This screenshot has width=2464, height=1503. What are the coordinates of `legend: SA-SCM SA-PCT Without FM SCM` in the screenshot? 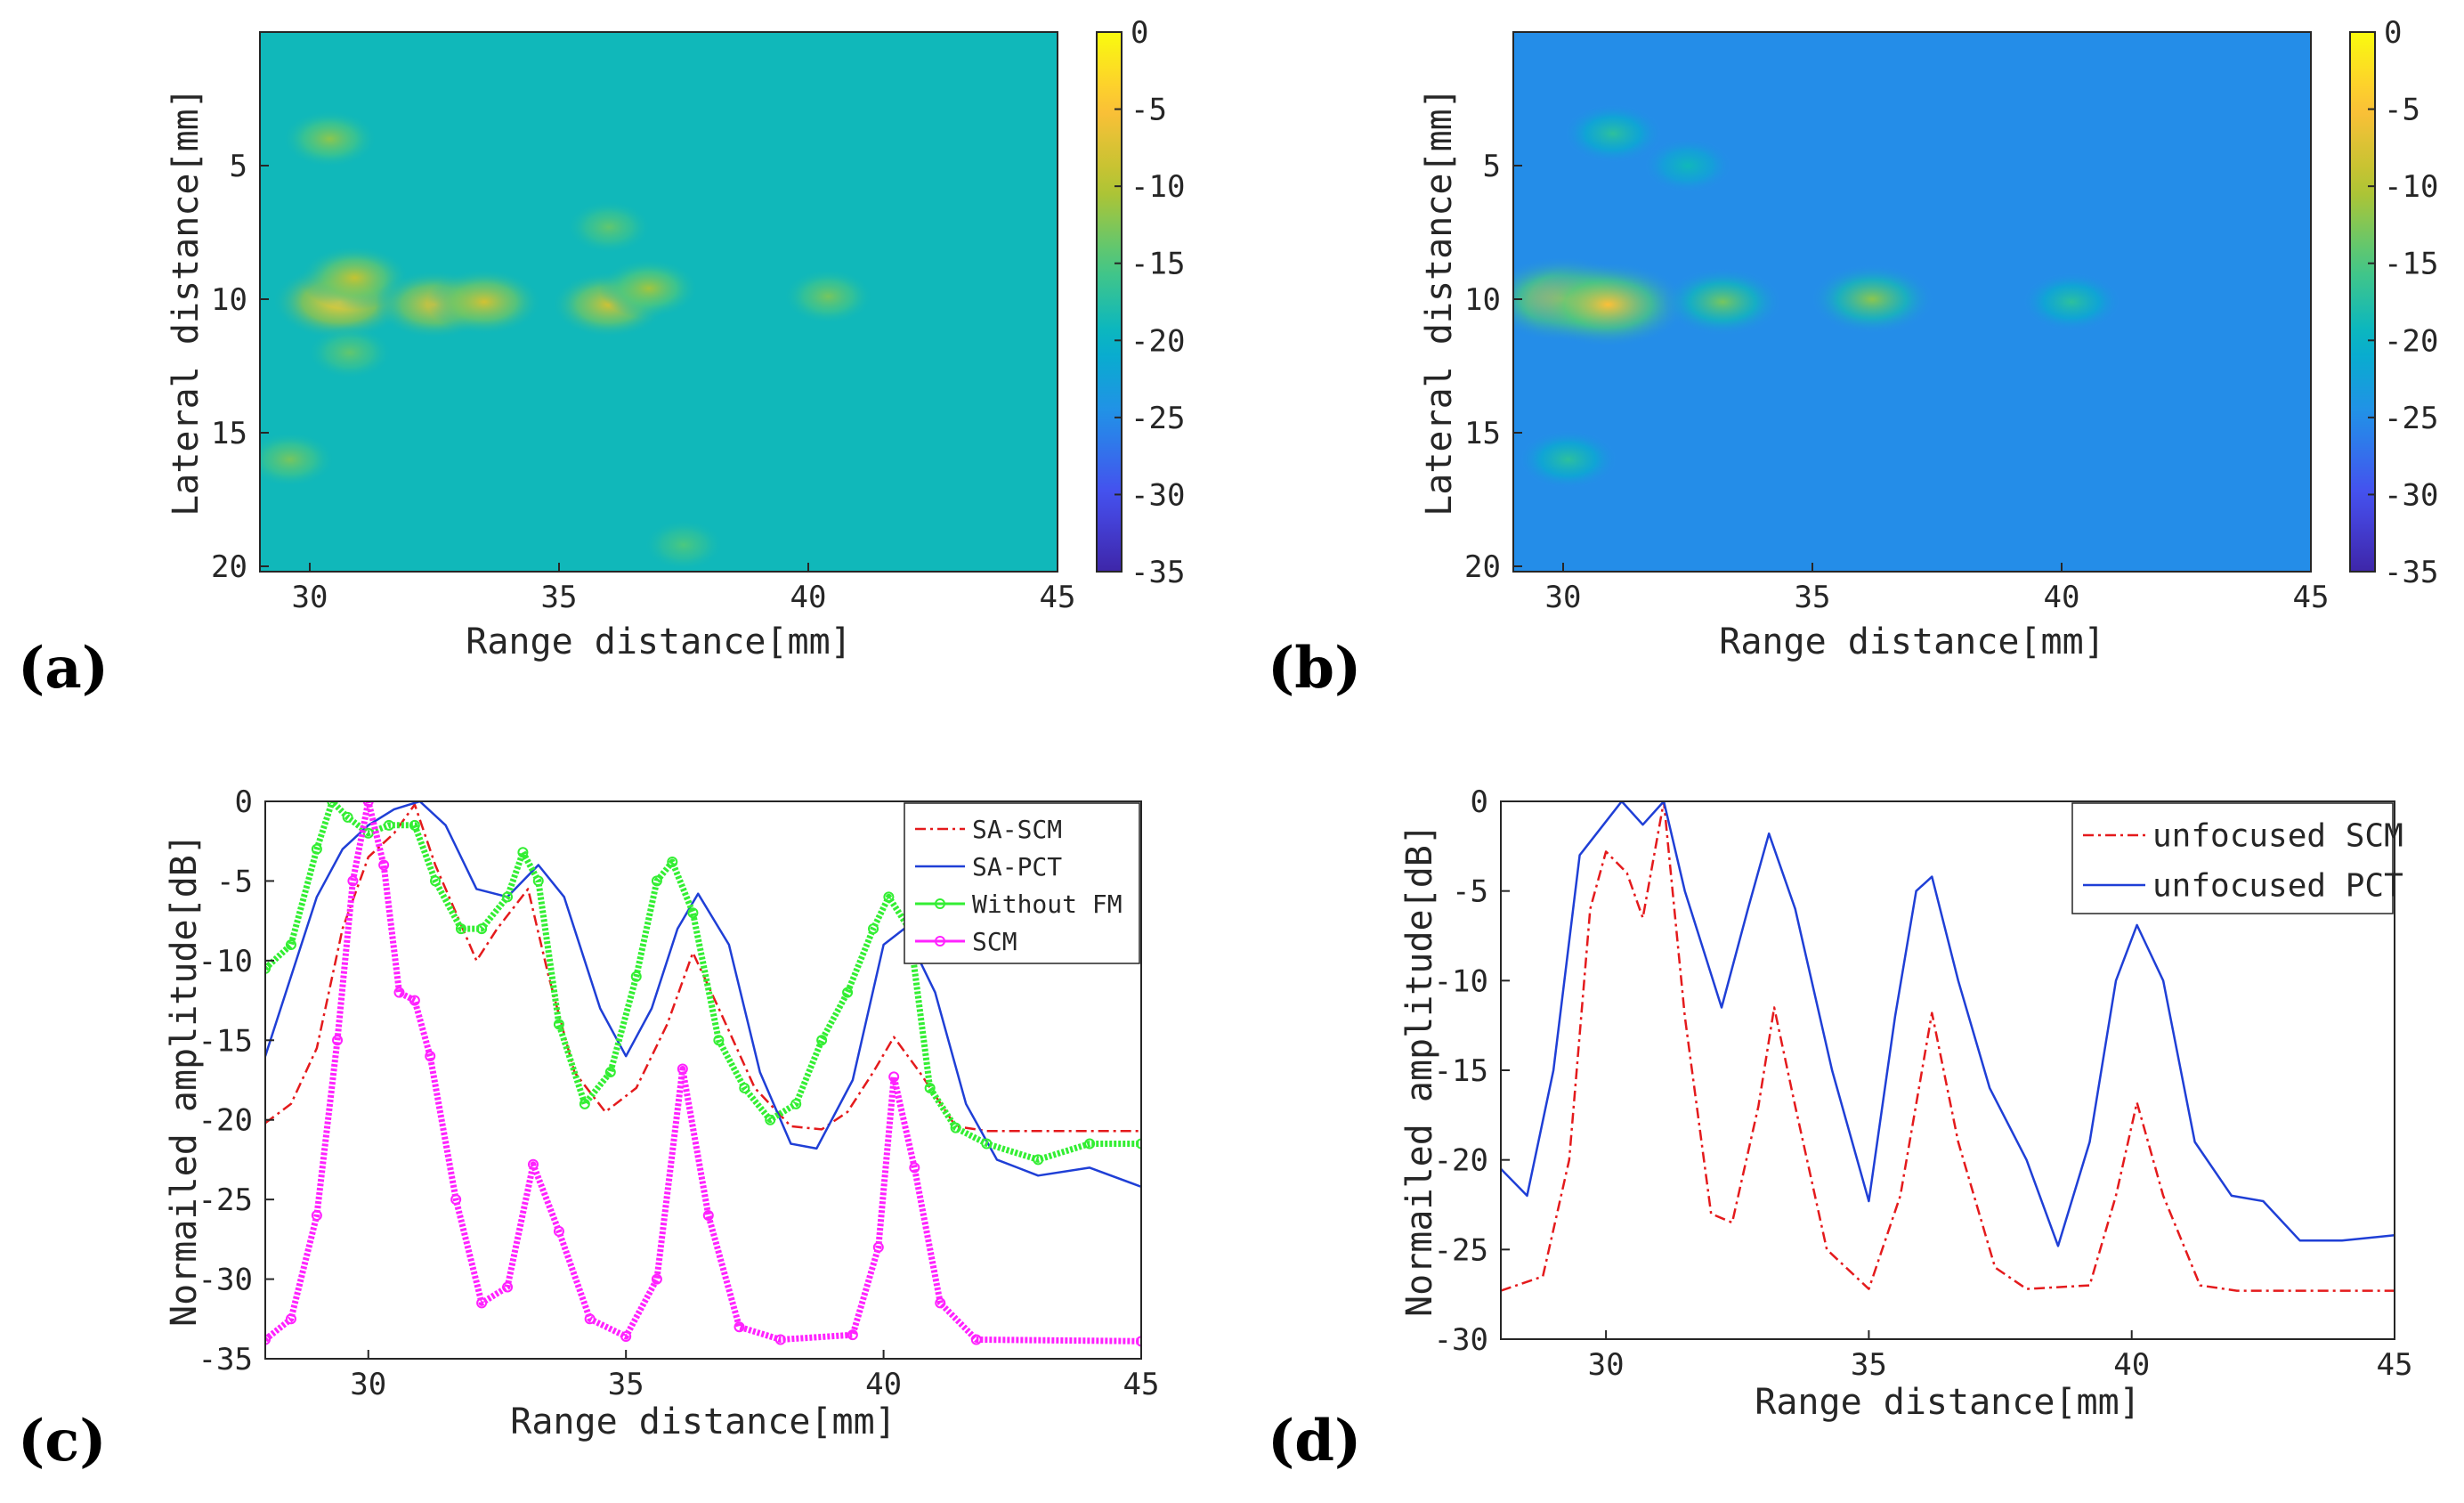 It's located at (1022, 883).